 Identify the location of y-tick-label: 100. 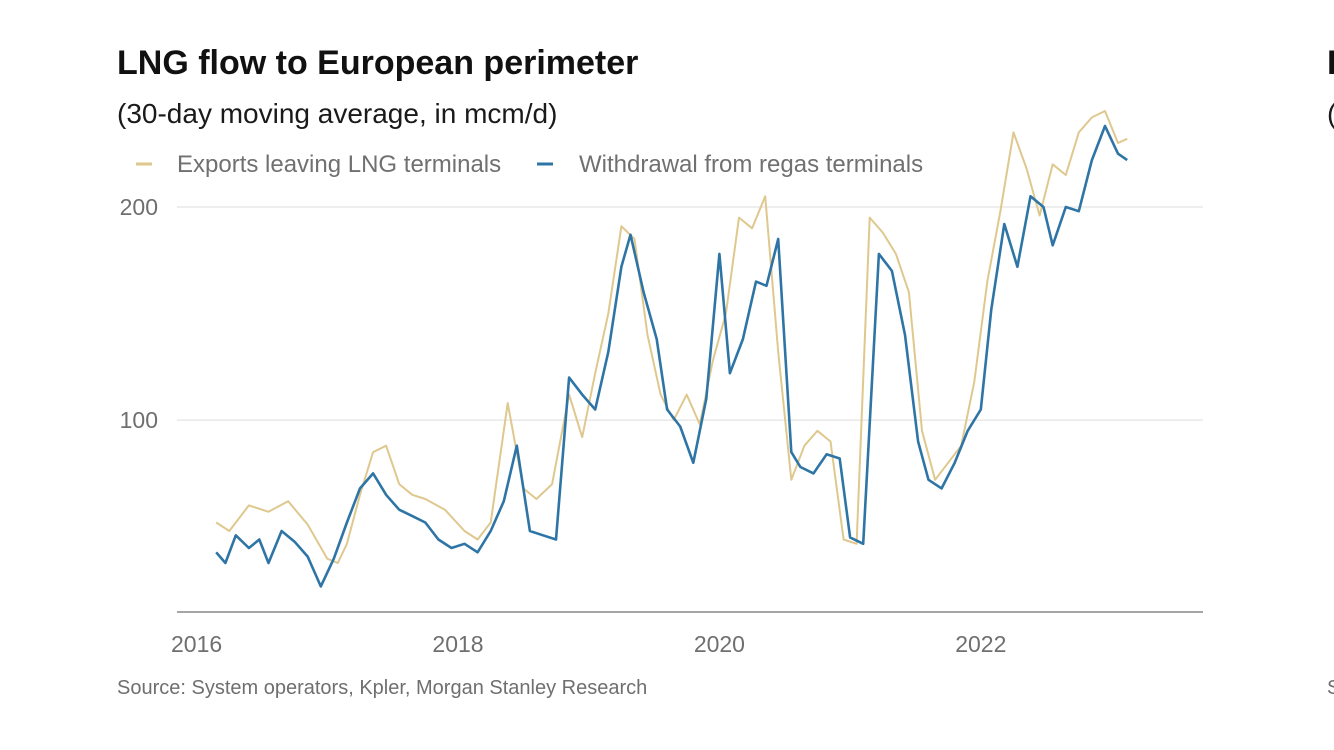
(139, 420).